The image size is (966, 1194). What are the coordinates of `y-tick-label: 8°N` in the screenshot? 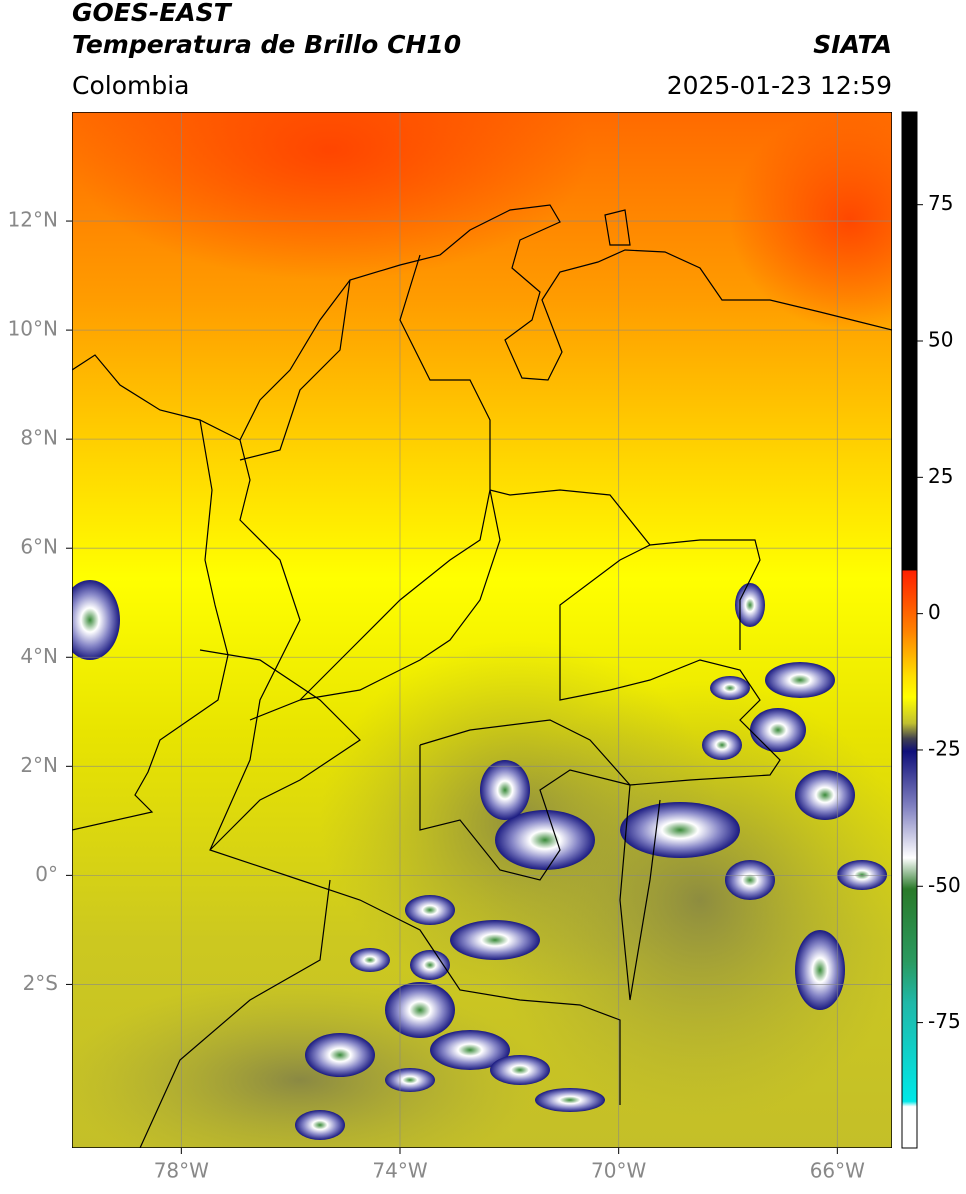 It's located at (39, 438).